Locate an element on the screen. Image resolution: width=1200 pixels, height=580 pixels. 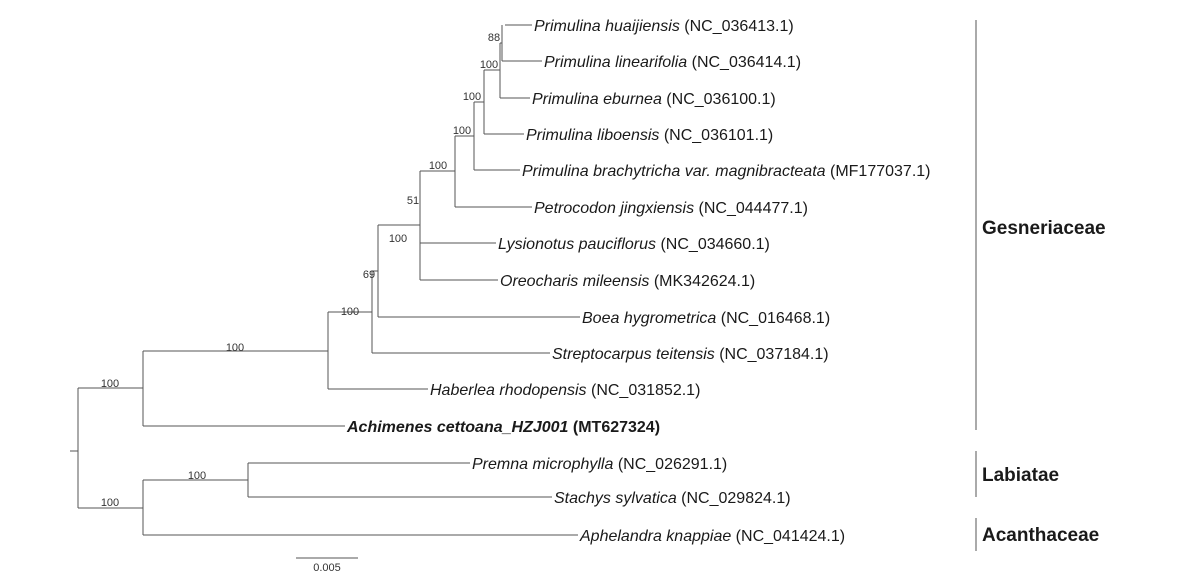
species-name: Oreocharis mileensis is located at coordinates (574, 281).